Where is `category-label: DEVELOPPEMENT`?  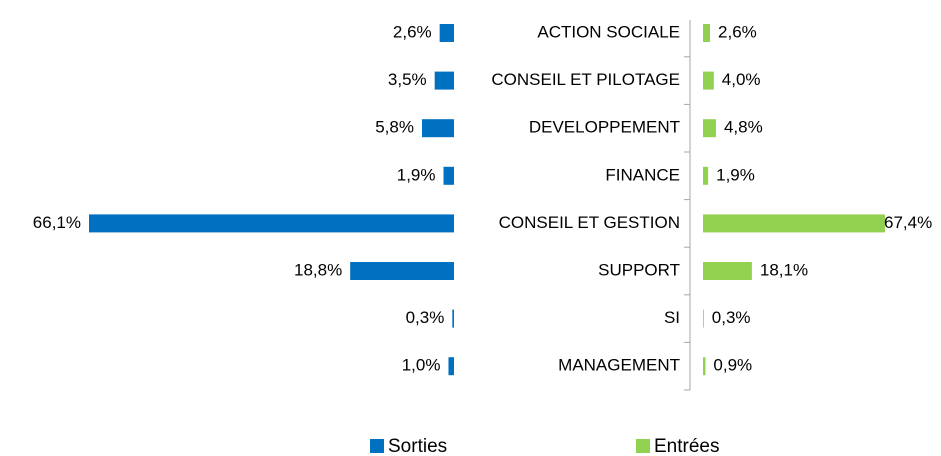
category-label: DEVELOPPEMENT is located at coordinates (604, 127).